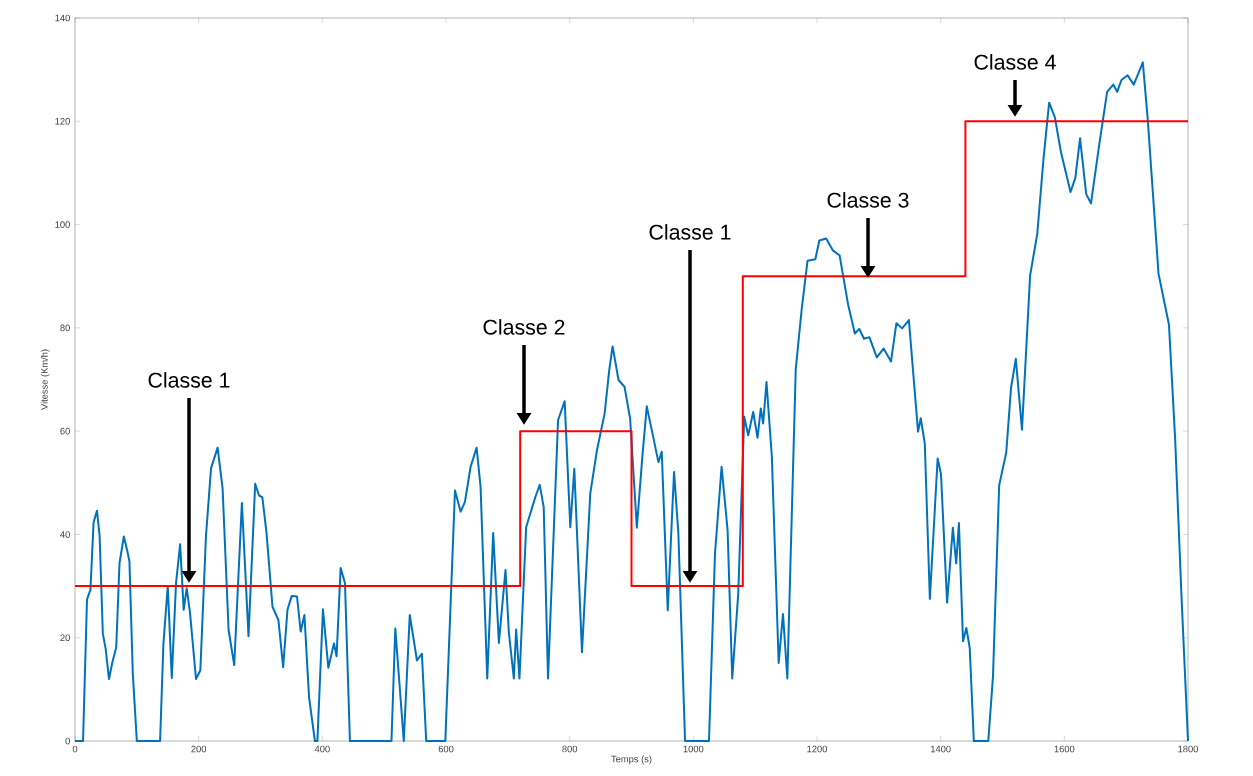 Image resolution: width=1253 pixels, height=776 pixels. I want to click on x-tick-label: 600, so click(446, 749).